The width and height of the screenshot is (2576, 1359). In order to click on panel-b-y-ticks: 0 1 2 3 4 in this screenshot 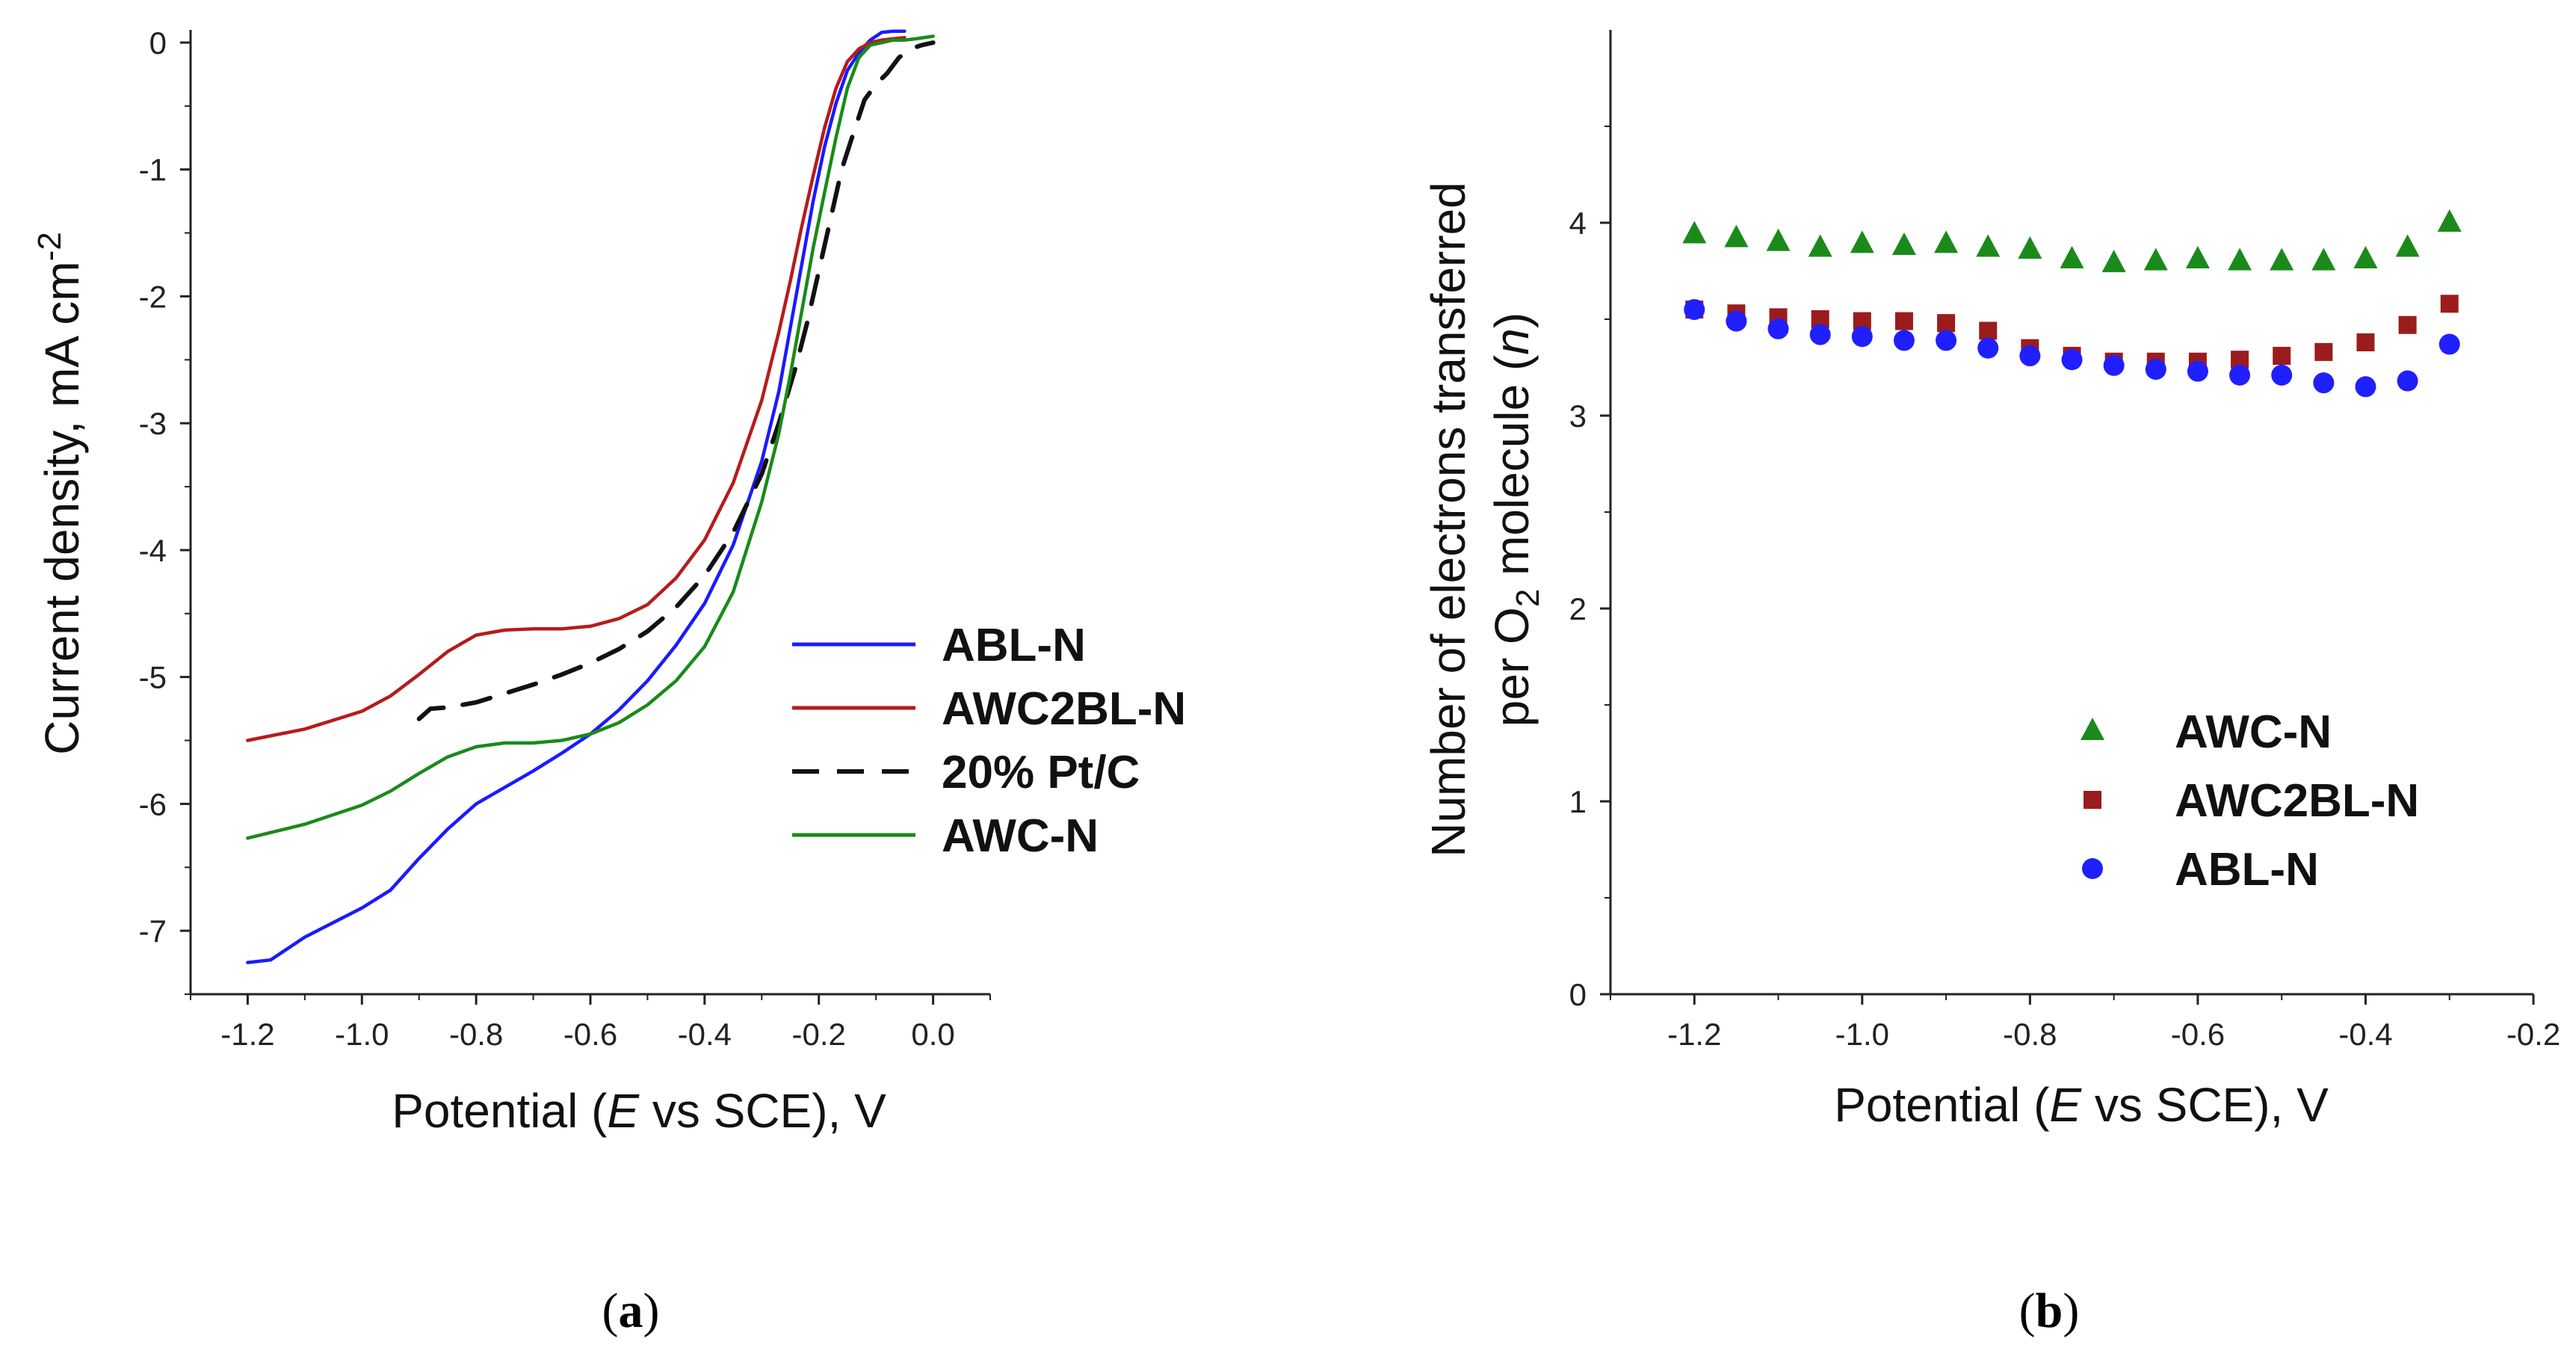, I will do `click(1590, 569)`.